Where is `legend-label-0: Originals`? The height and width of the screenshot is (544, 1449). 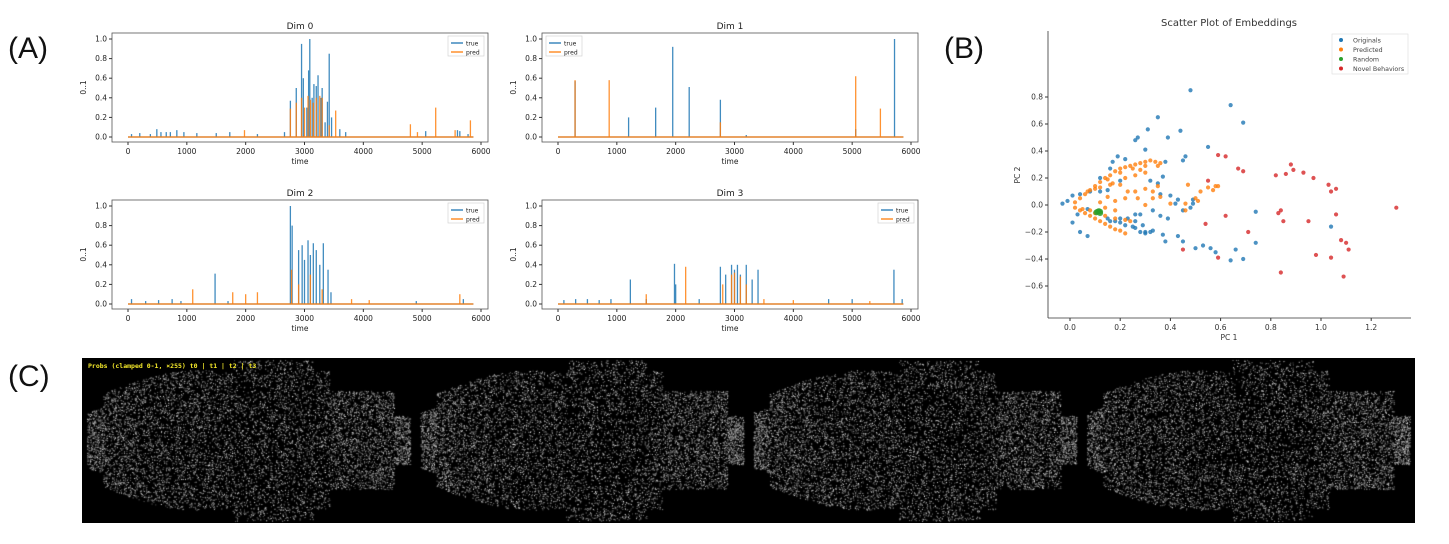 legend-label-0: Originals is located at coordinates (1367, 40).